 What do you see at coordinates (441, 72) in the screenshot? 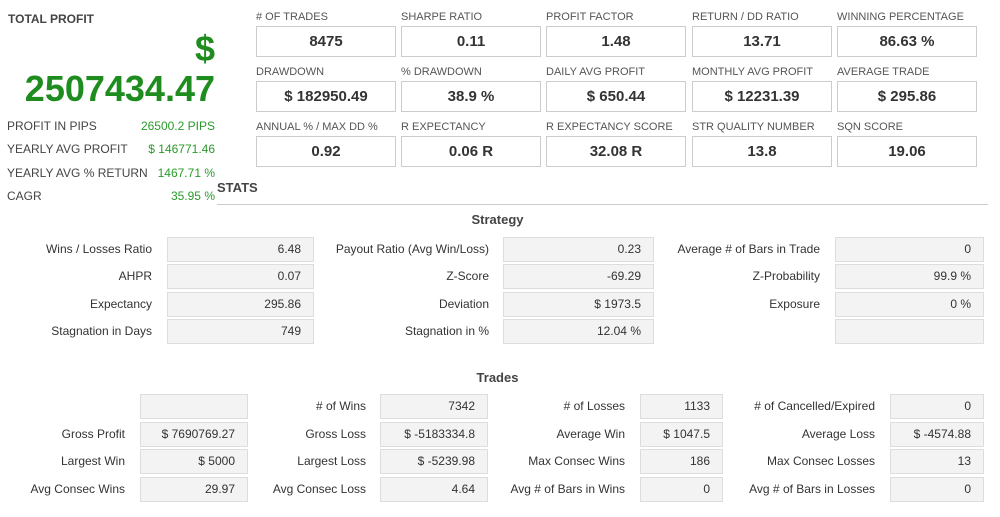
I see `metric-label: % DRAWDOWN` at bounding box center [441, 72].